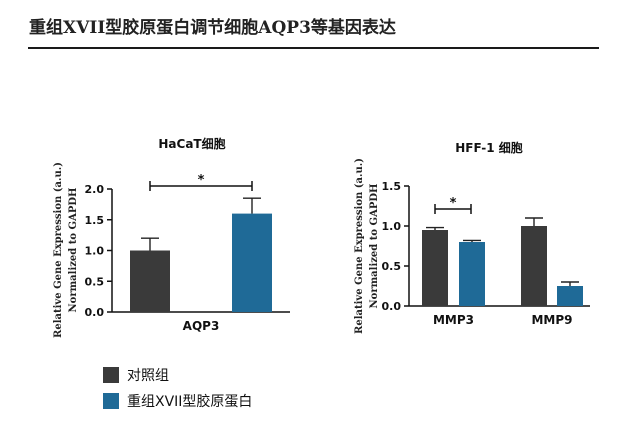 This screenshot has height=436, width=637. What do you see at coordinates (190, 402) in the screenshot?
I see `legend-label-treatment: 重组XVII型胶原蛋白` at bounding box center [190, 402].